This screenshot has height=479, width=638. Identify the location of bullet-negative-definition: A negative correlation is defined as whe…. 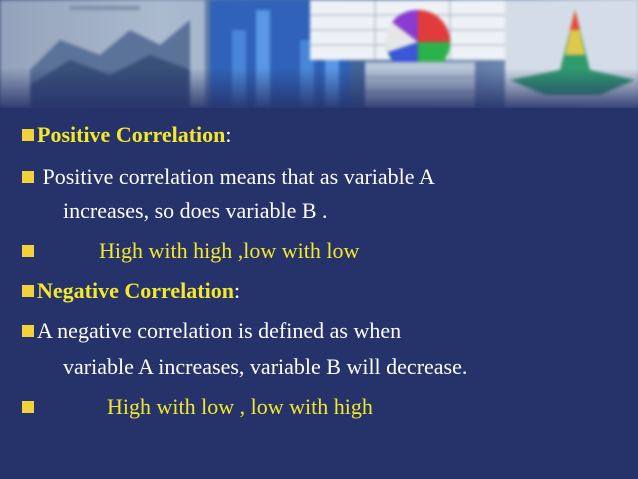
(211, 331).